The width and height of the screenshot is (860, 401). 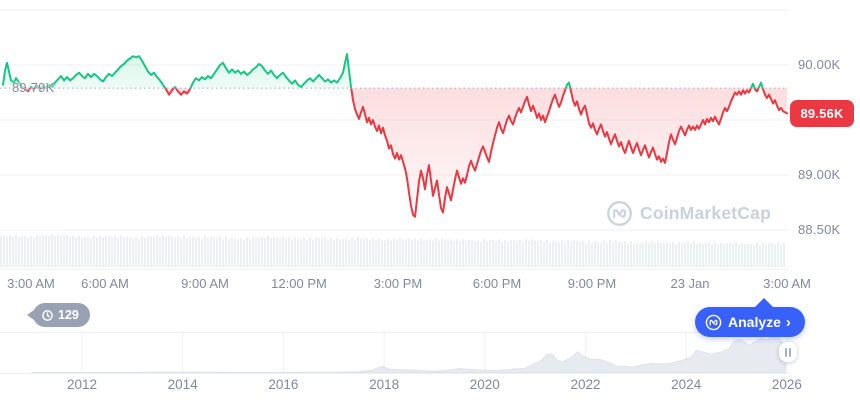 What do you see at coordinates (497, 283) in the screenshot?
I see `time-axis-label: 6:00 PM` at bounding box center [497, 283].